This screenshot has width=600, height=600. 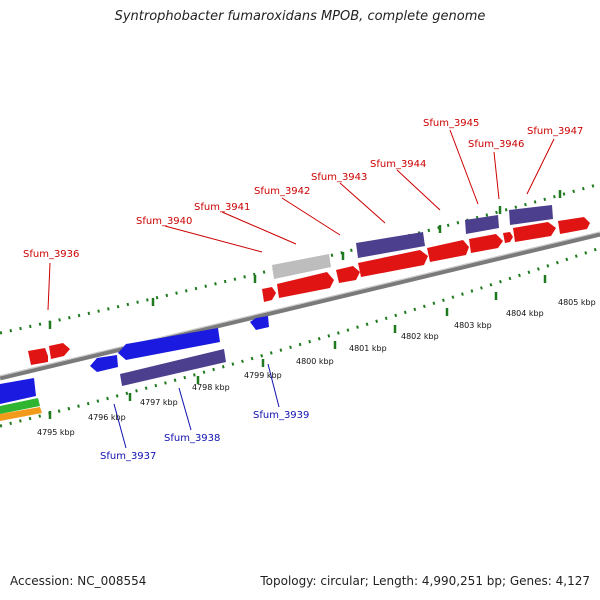 What do you see at coordinates (78, 581) in the screenshot?
I see `accession-text: Accession: NC_008554` at bounding box center [78, 581].